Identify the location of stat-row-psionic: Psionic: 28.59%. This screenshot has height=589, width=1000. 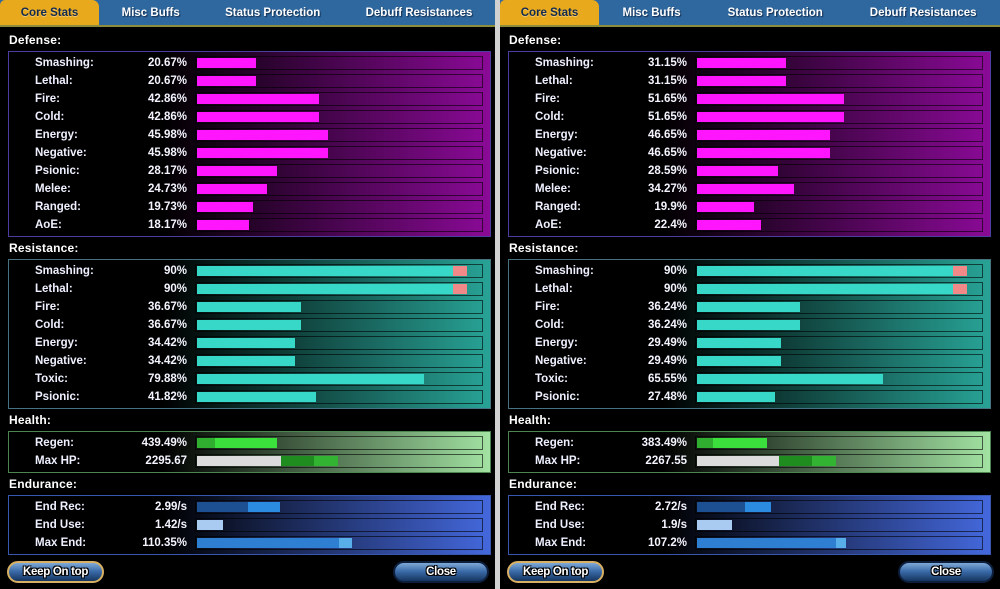
(749, 171).